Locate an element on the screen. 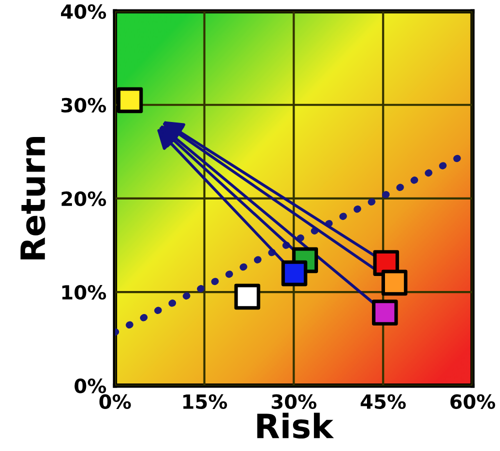 The height and width of the screenshot is (451, 500). y-tick-label: 40% is located at coordinates (83, 11).